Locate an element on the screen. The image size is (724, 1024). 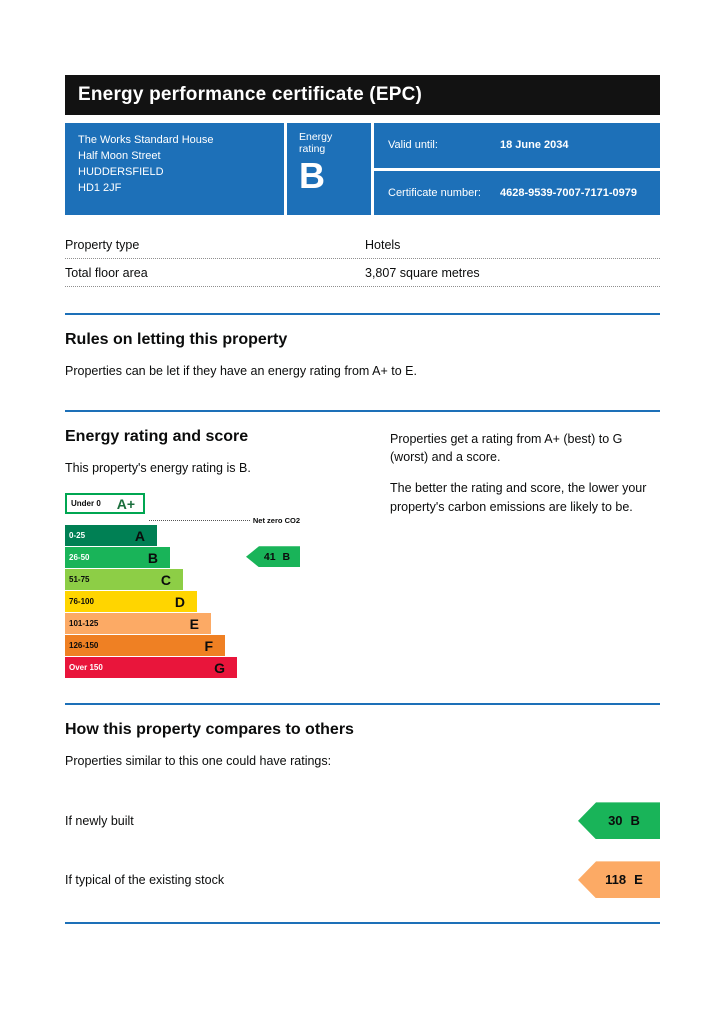
band-row: 126-150 F is located at coordinates (182, 646).